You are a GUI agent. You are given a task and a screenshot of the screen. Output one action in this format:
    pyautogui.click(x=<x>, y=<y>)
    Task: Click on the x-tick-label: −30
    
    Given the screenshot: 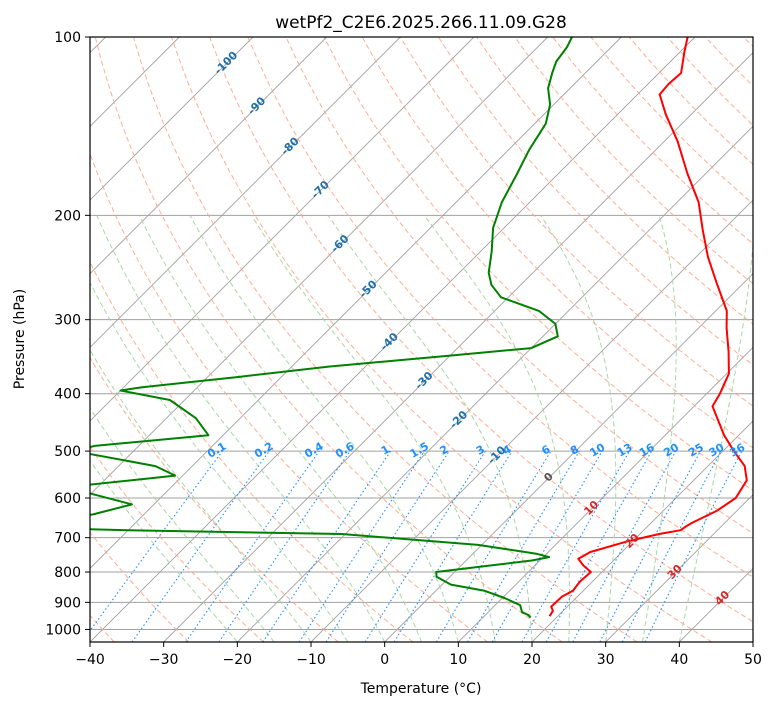 What is the action you would take?
    pyautogui.click(x=164, y=660)
    